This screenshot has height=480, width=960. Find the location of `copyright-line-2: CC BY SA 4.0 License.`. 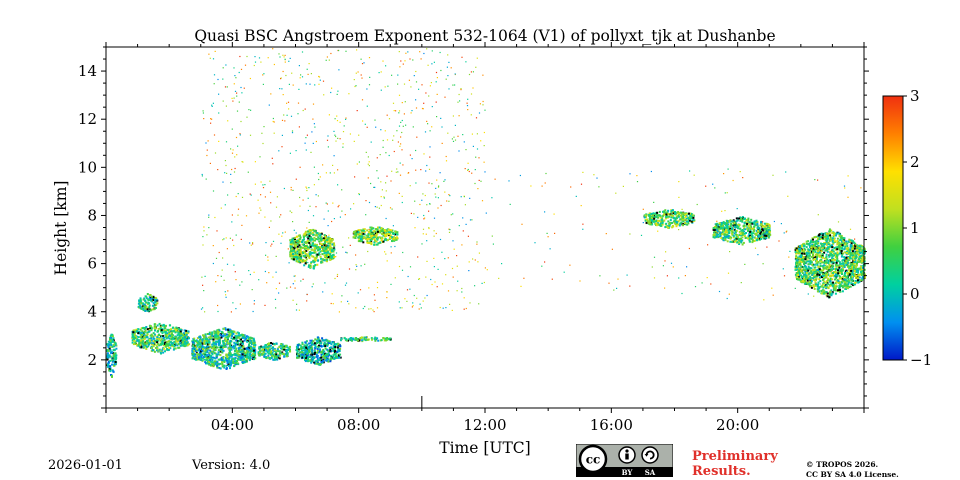

copyright-line-2: CC BY SA 4.0 License. is located at coordinates (852, 474).